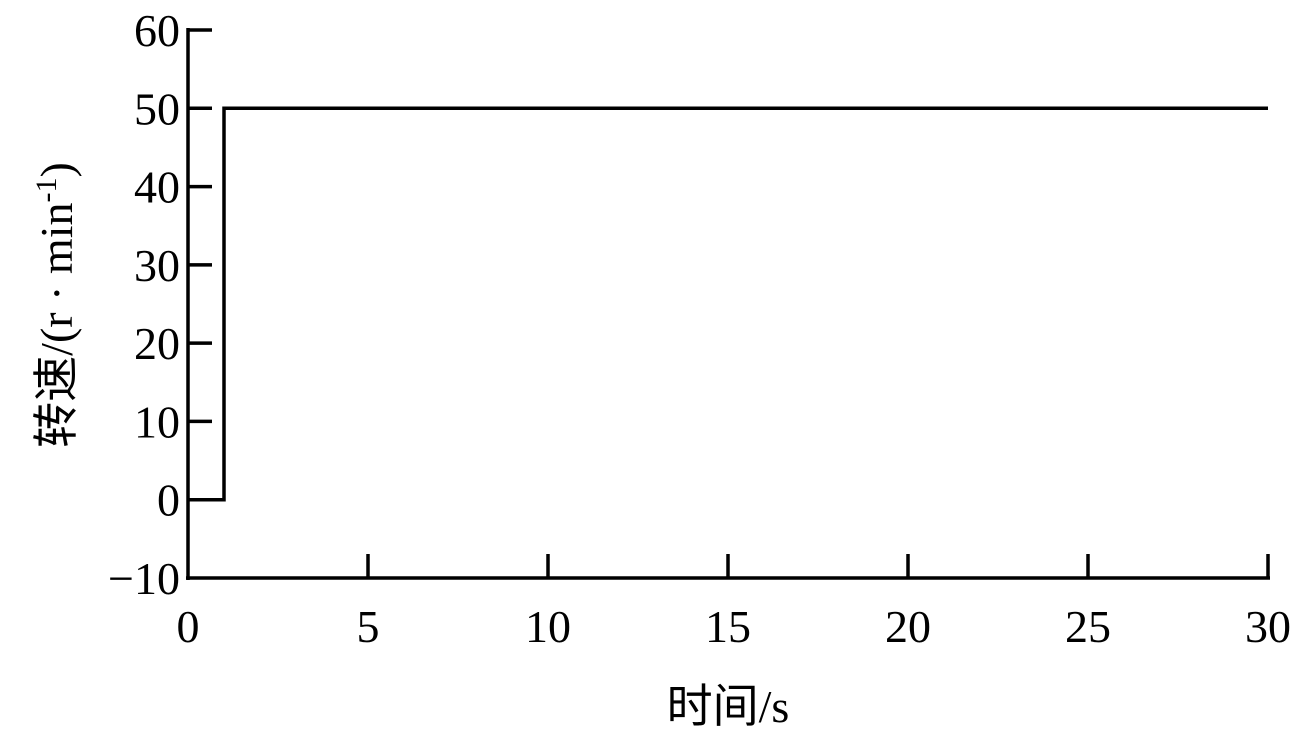 This screenshot has width=1298, height=742. I want to click on x-tick-label: 5, so click(368, 626).